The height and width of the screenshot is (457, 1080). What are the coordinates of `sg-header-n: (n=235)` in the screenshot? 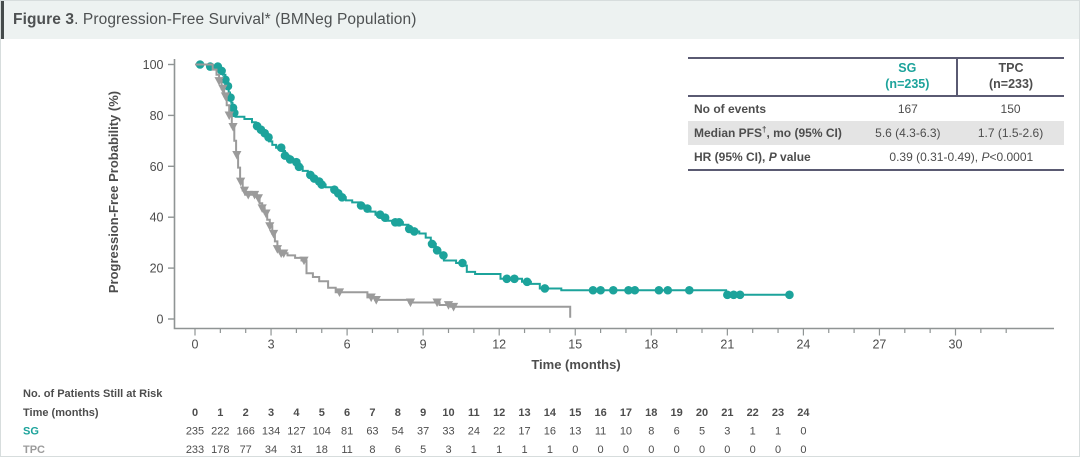 It's located at (907, 84).